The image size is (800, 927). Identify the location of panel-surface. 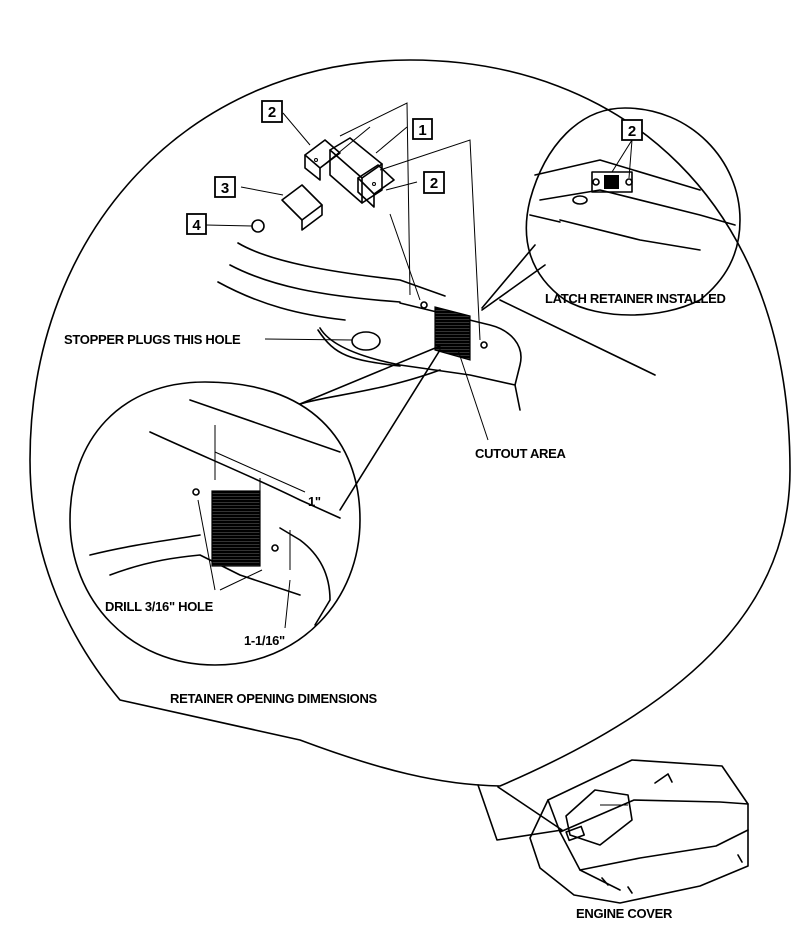
(436, 341).